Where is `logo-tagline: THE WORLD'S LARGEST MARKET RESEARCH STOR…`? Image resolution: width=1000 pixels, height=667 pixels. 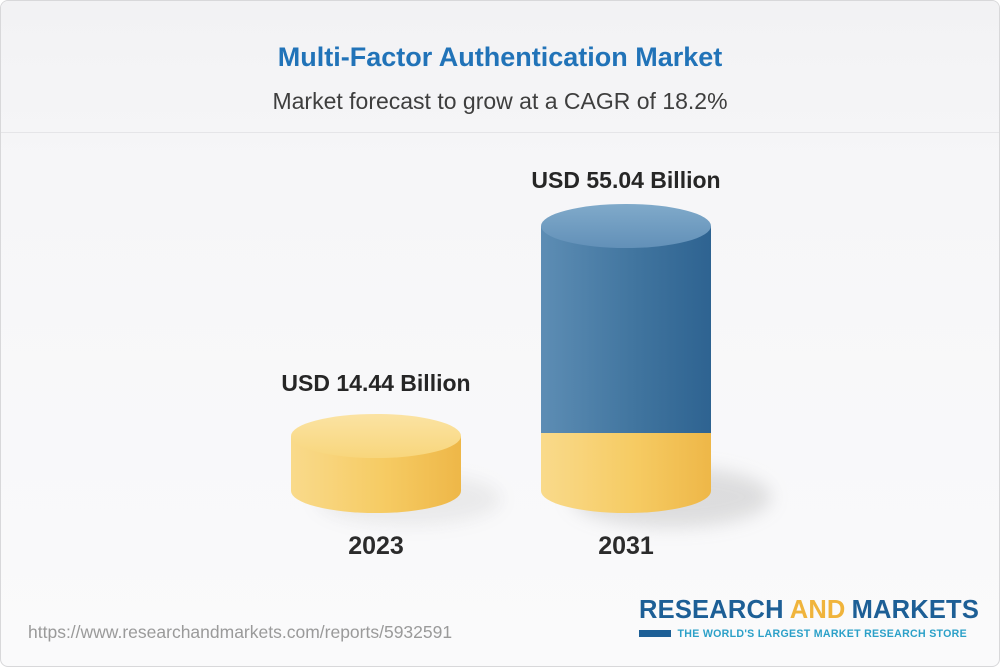 logo-tagline: THE WORLD'S LARGEST MARKET RESEARCH STOR… is located at coordinates (822, 633).